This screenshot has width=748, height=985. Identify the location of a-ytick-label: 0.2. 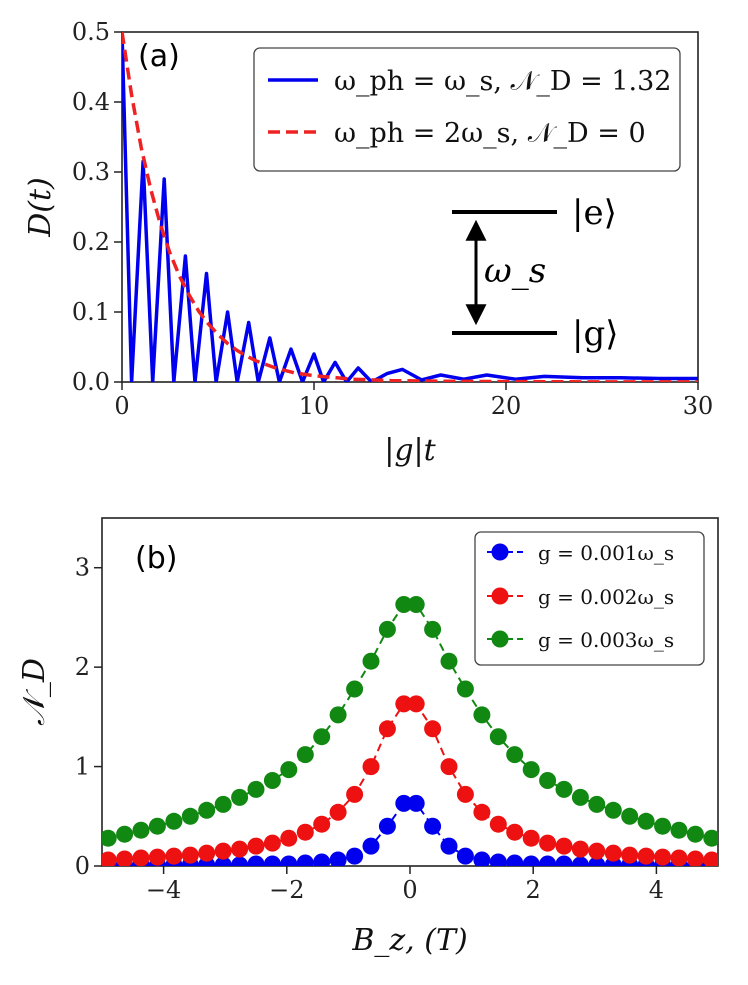
(91, 242).